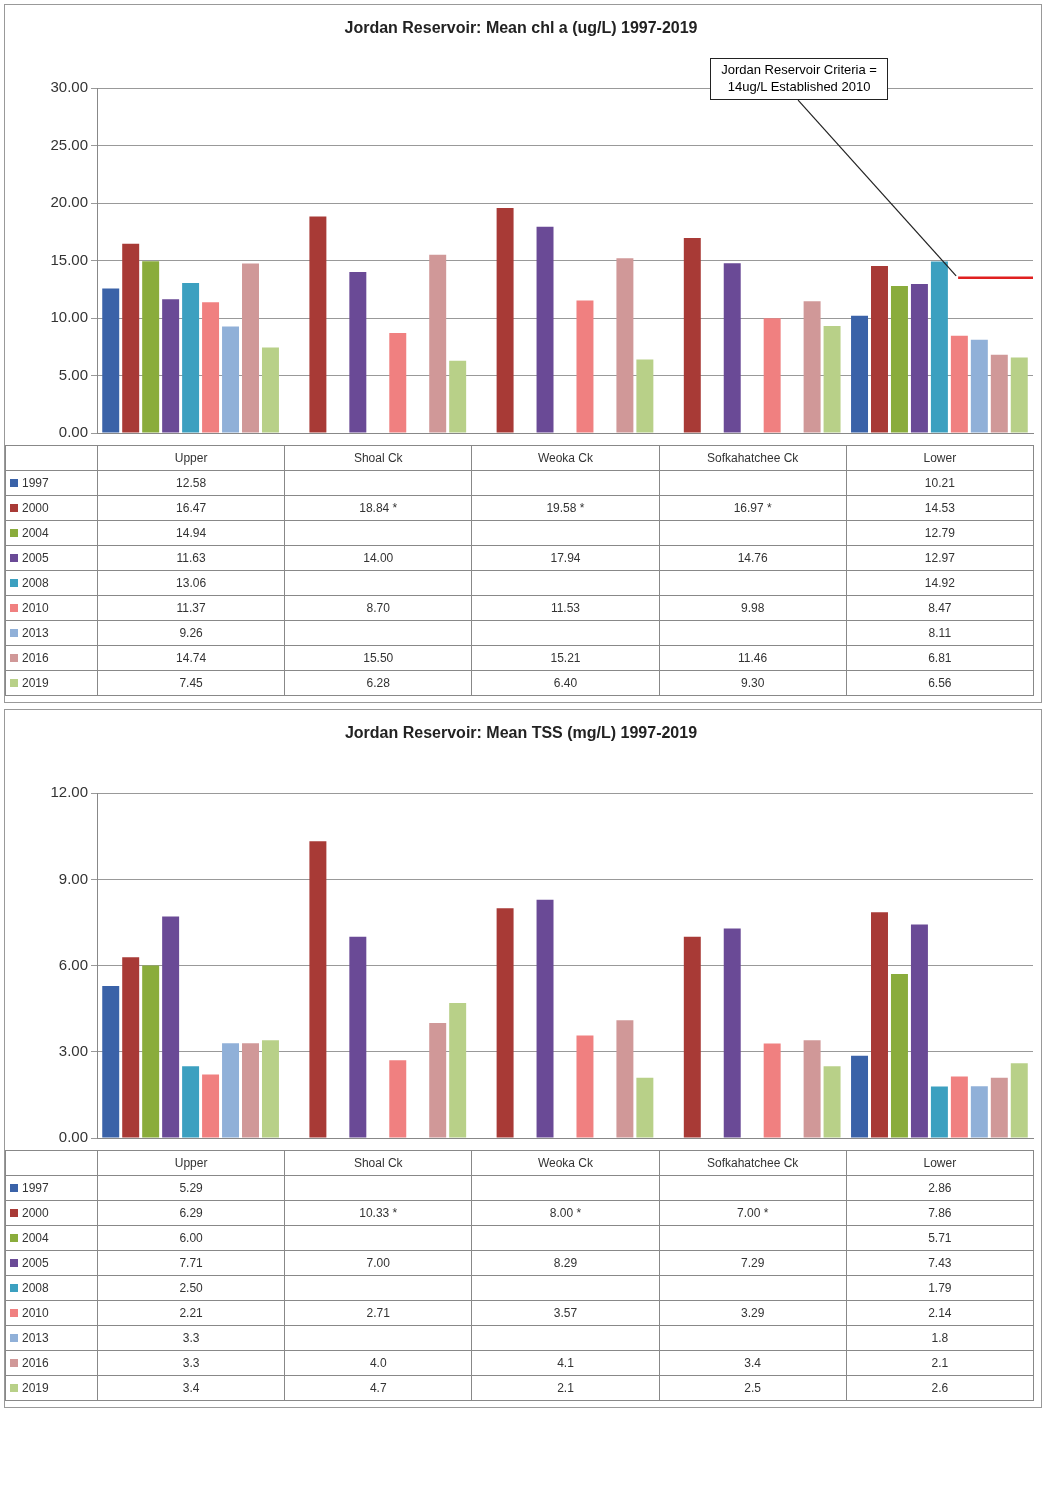 The image size is (1050, 1493). What do you see at coordinates (51, 1338) in the screenshot?
I see `legend-label: 2013` at bounding box center [51, 1338].